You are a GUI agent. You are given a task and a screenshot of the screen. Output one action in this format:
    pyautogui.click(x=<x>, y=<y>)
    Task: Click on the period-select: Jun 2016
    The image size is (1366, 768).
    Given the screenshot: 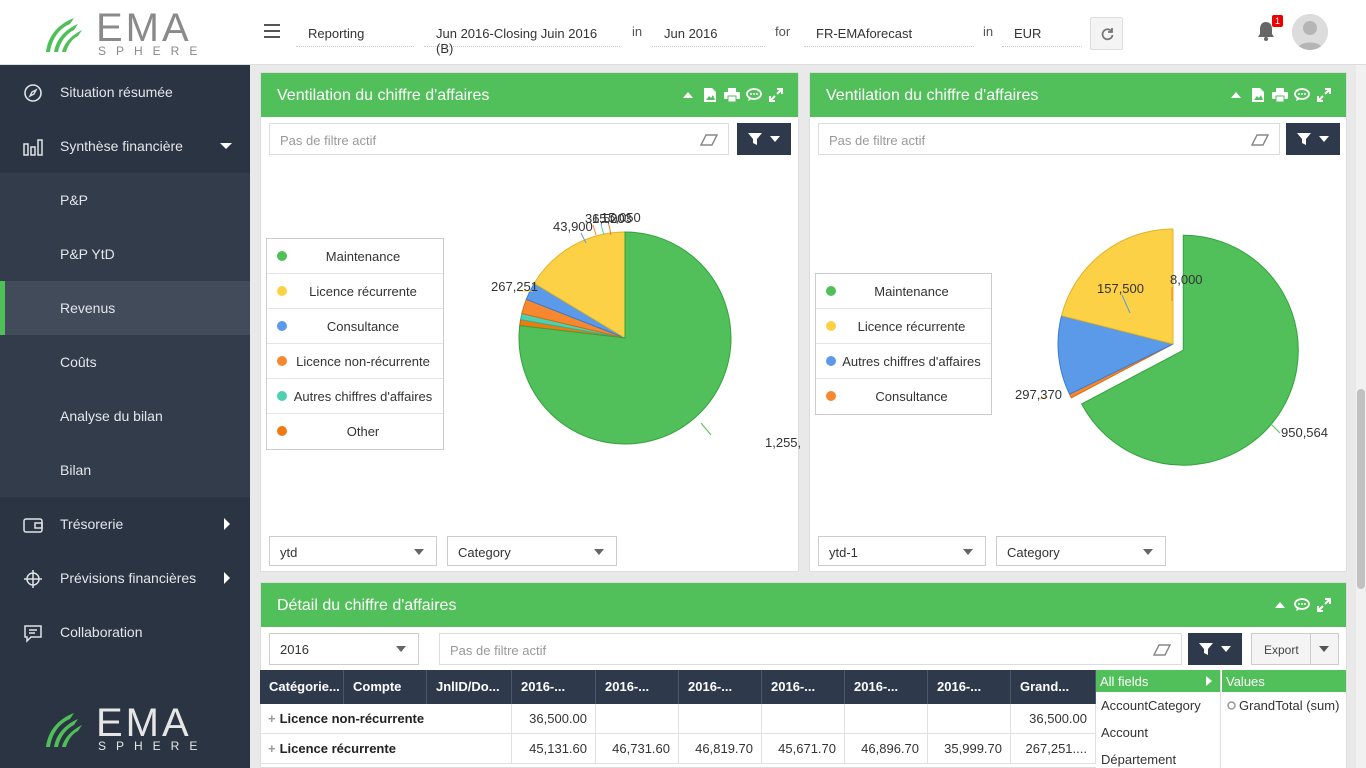 What is the action you would take?
    pyautogui.click(x=708, y=34)
    